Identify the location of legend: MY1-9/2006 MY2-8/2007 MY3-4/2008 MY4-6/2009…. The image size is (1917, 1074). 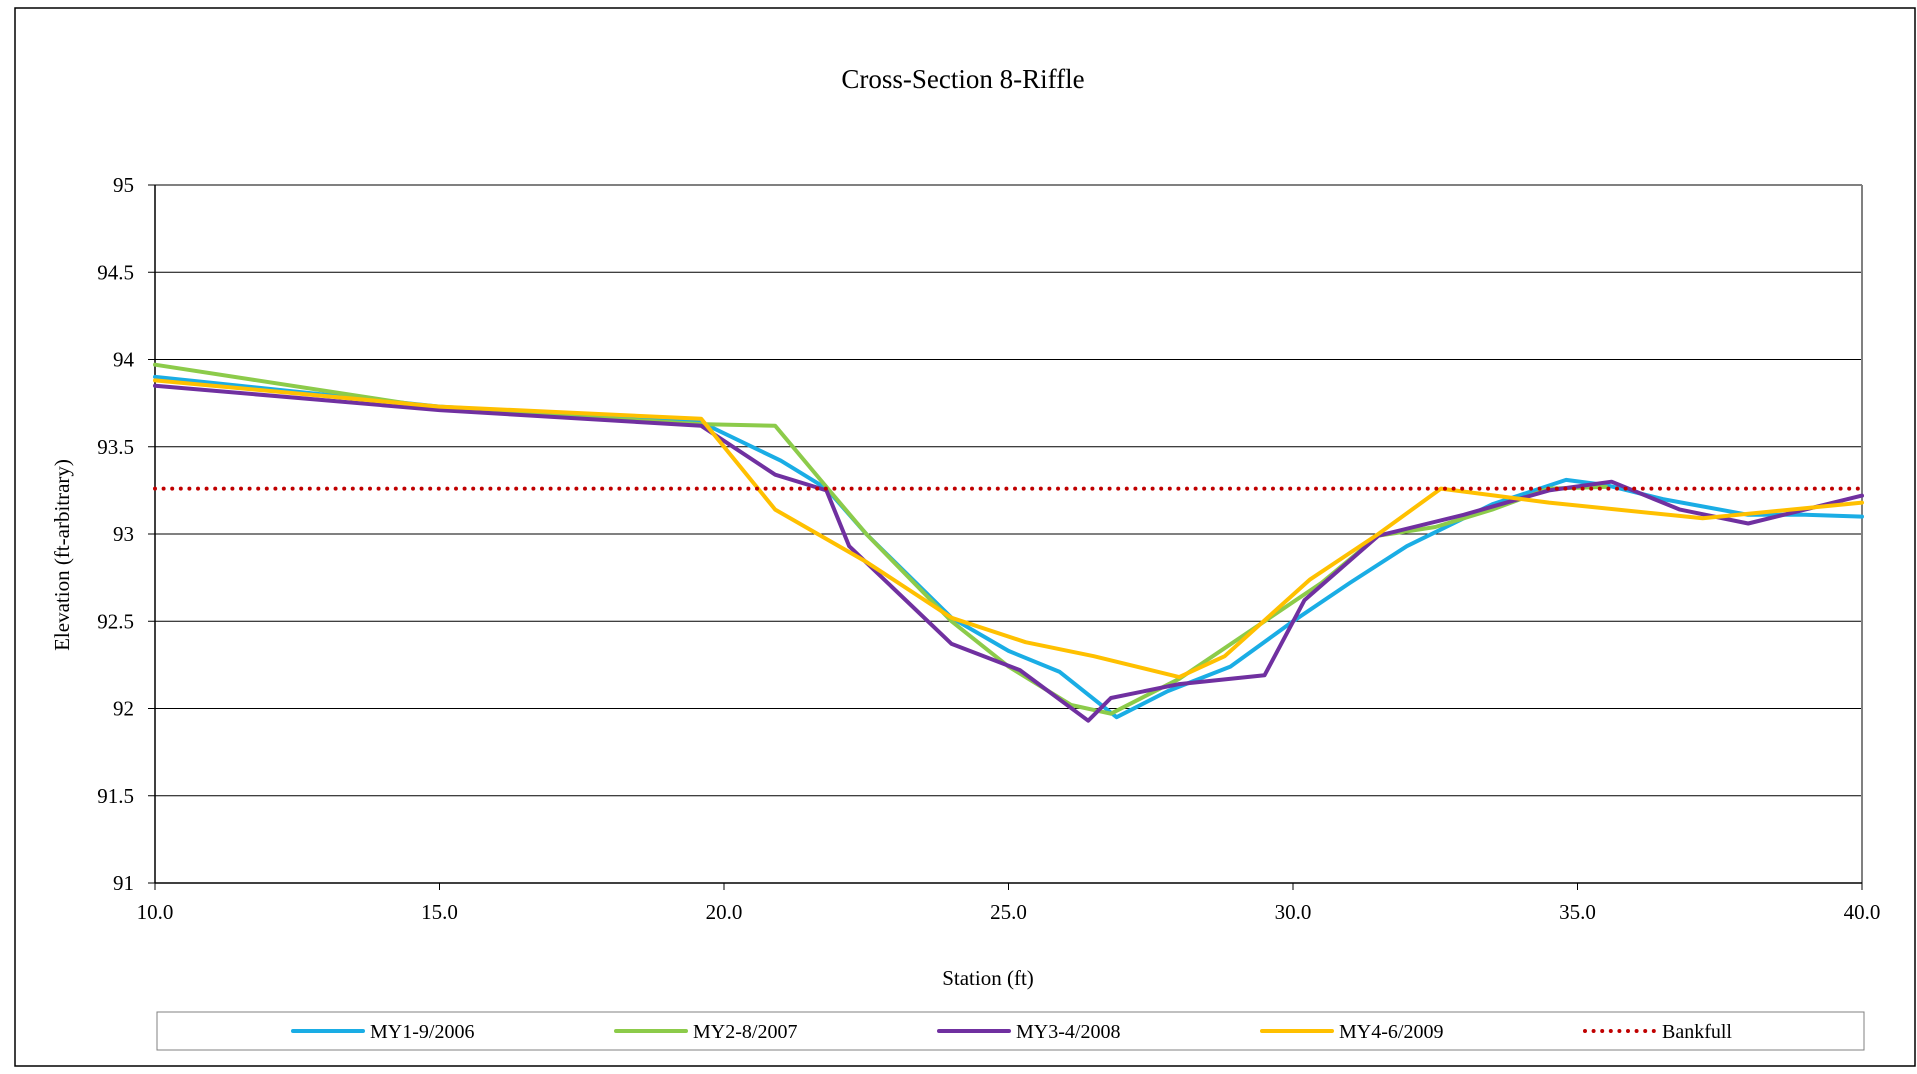
(1010, 1031).